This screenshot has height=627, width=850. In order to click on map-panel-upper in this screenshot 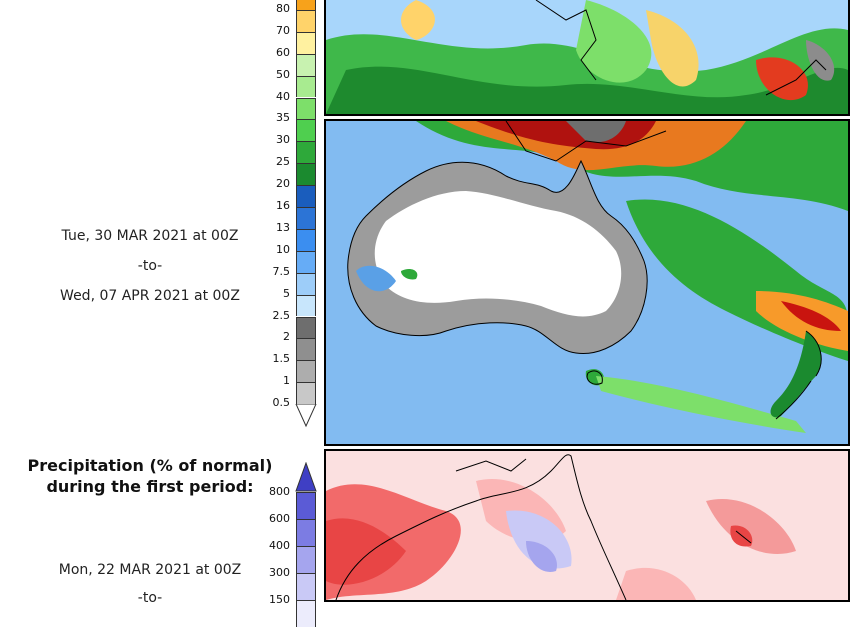, I will do `click(587, 58)`.